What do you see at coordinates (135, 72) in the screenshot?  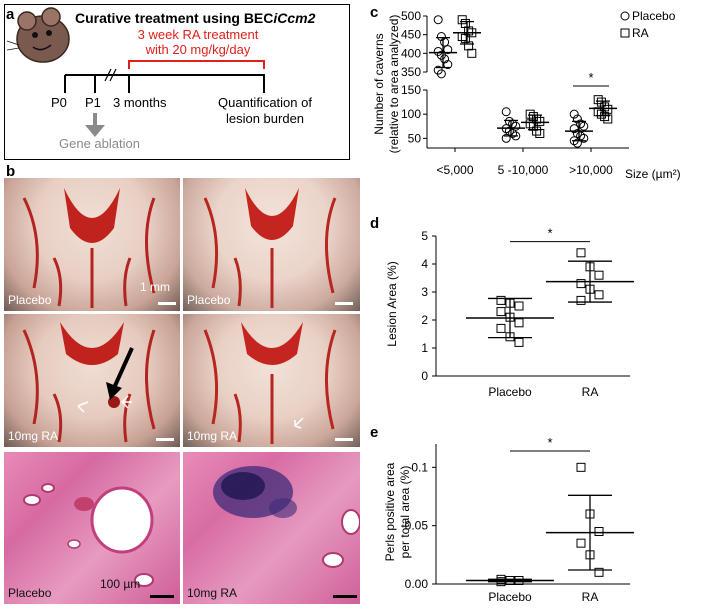 I see `timeline-graphic` at bounding box center [135, 72].